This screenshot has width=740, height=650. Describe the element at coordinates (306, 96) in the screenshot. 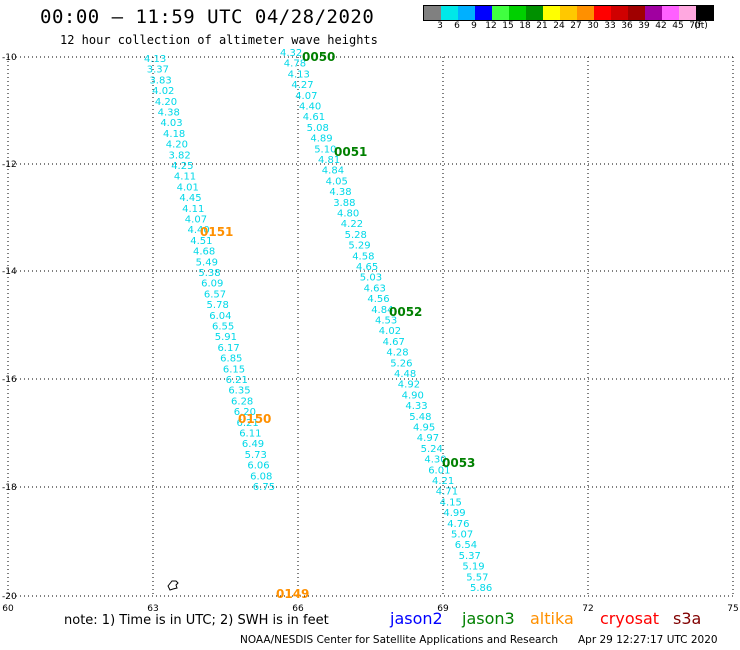

I see `wave-height-value: 4.07` at that location.